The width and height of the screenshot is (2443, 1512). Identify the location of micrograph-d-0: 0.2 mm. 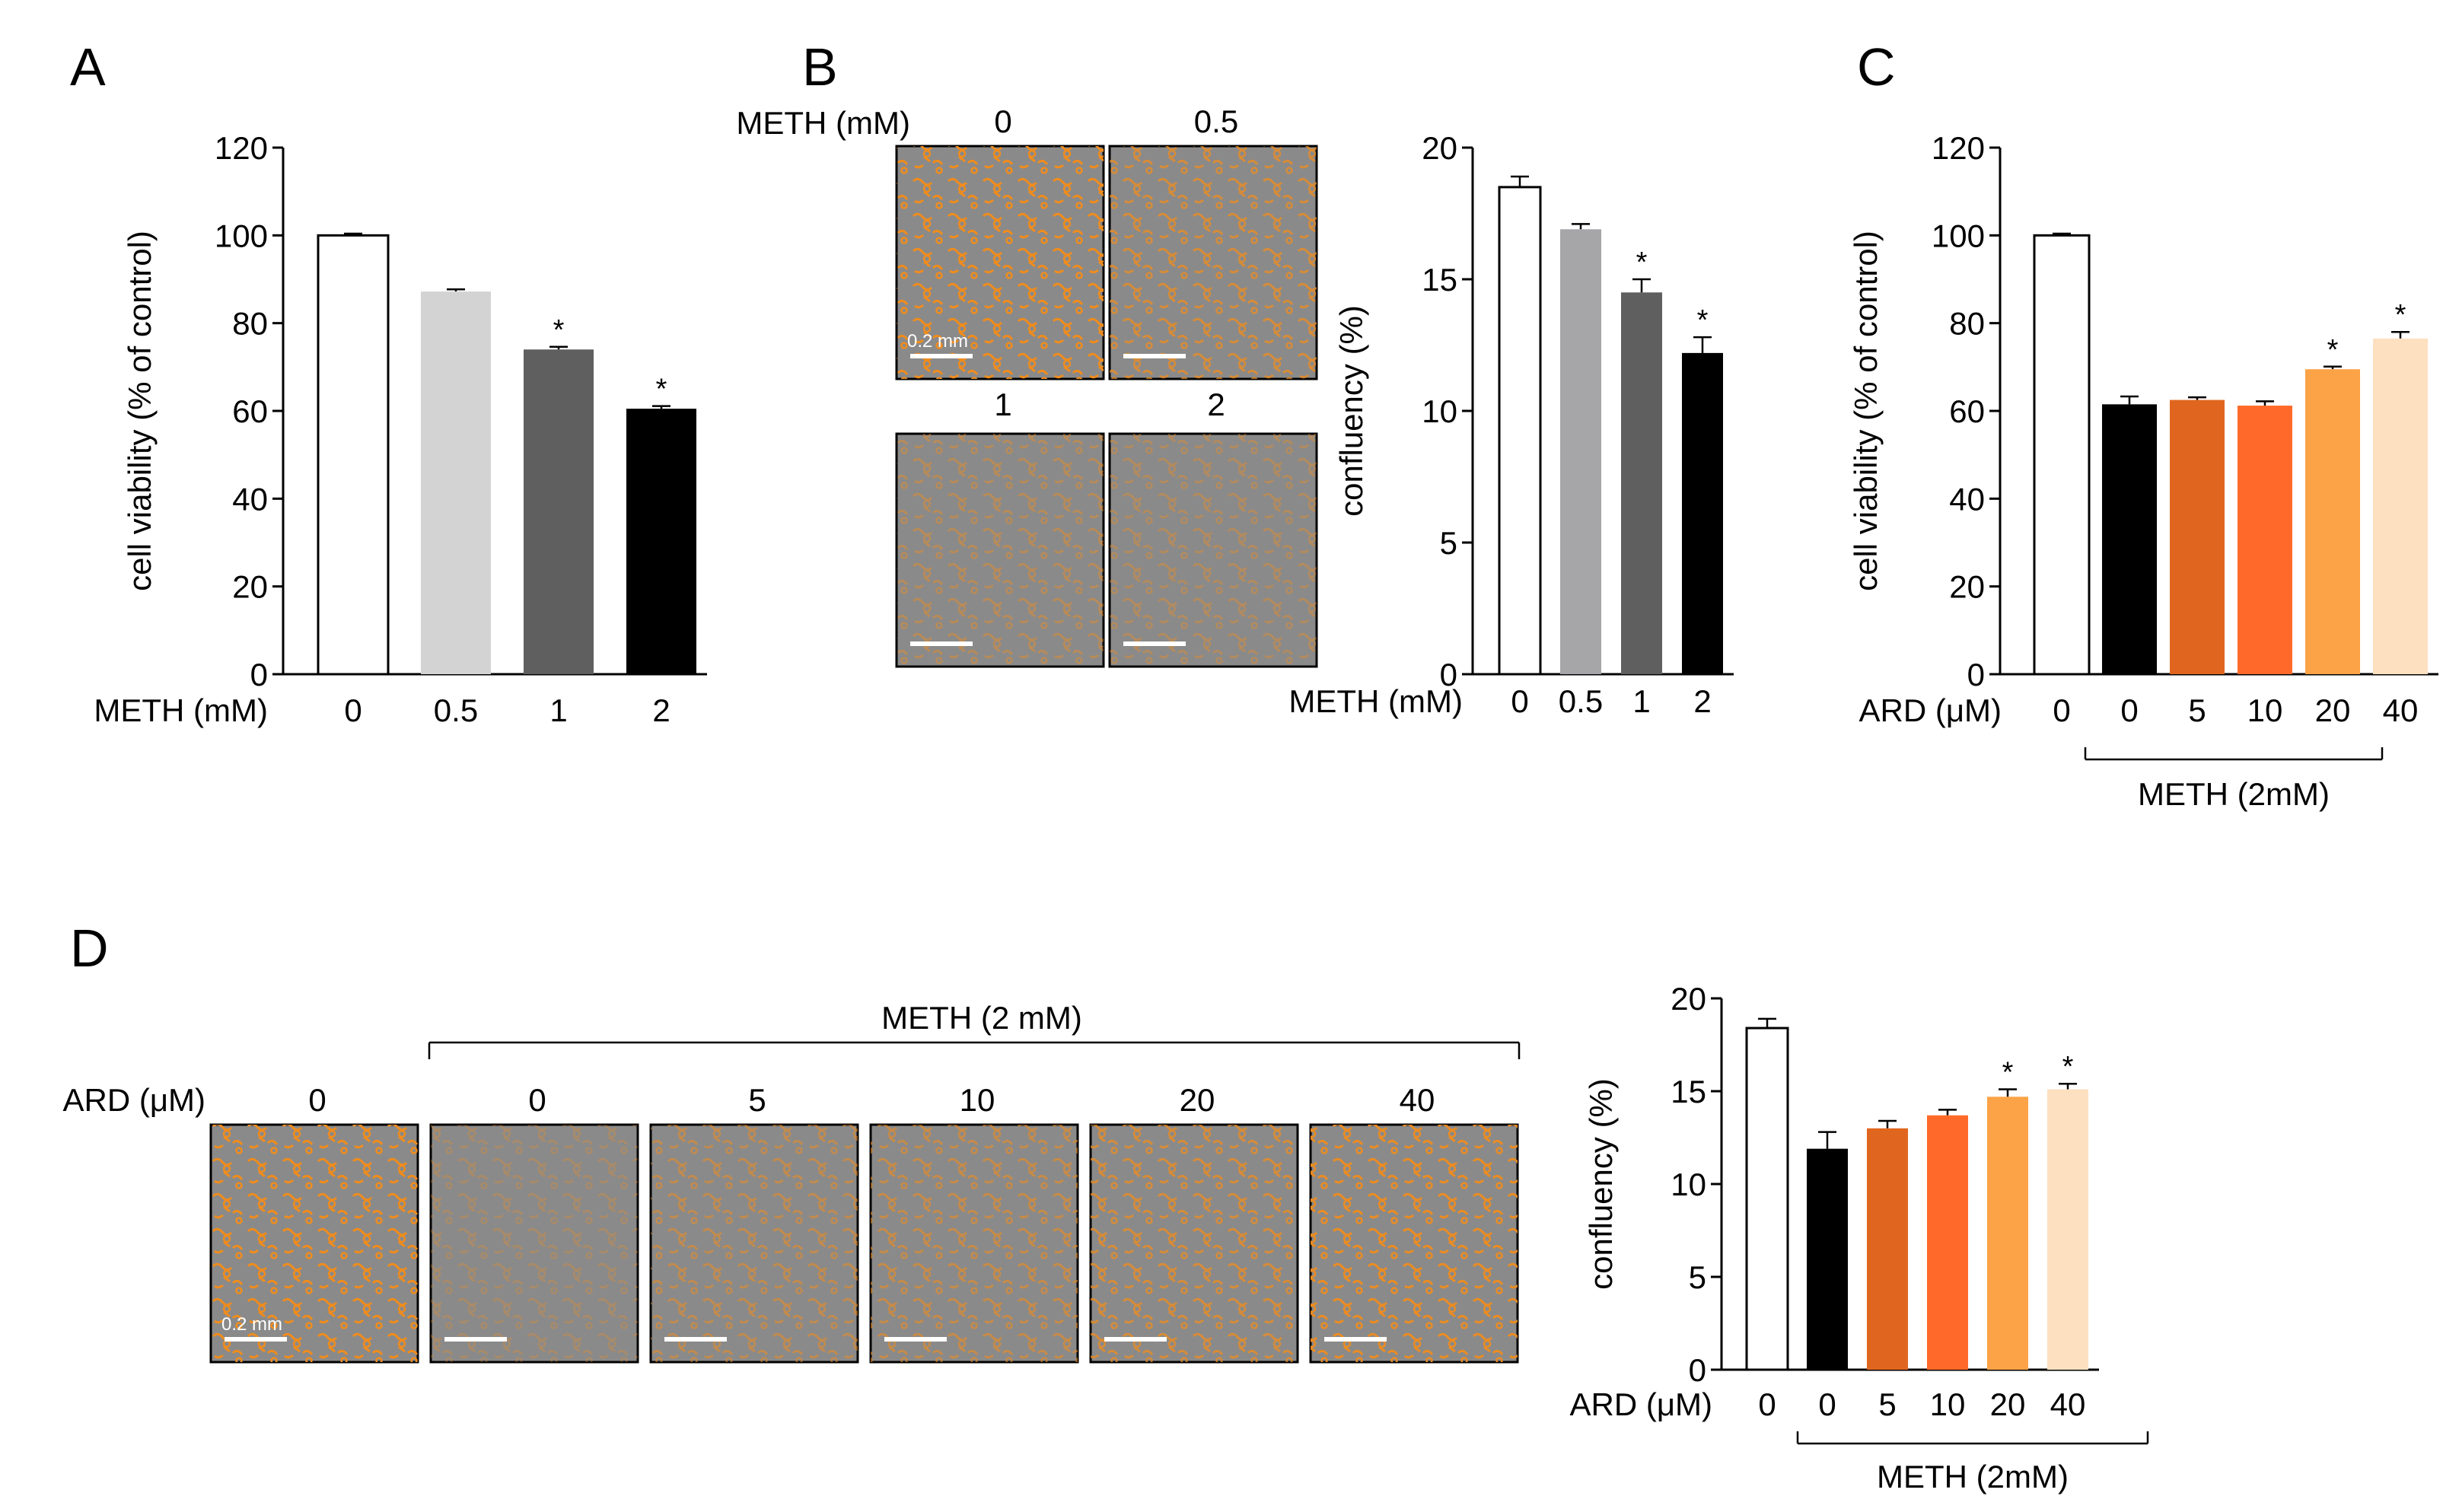
(314, 1243).